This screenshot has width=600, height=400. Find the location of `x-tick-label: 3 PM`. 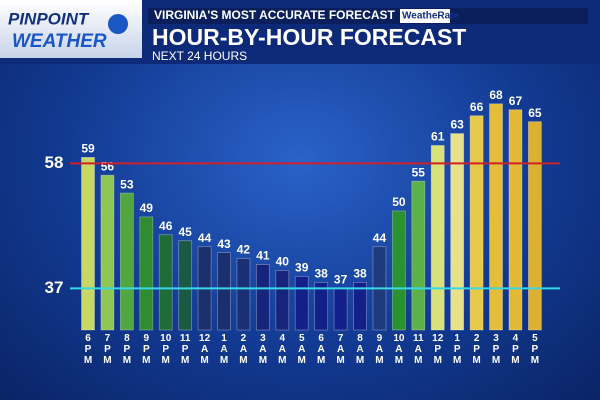

x-tick-label: 3 PM is located at coordinates (496, 349).